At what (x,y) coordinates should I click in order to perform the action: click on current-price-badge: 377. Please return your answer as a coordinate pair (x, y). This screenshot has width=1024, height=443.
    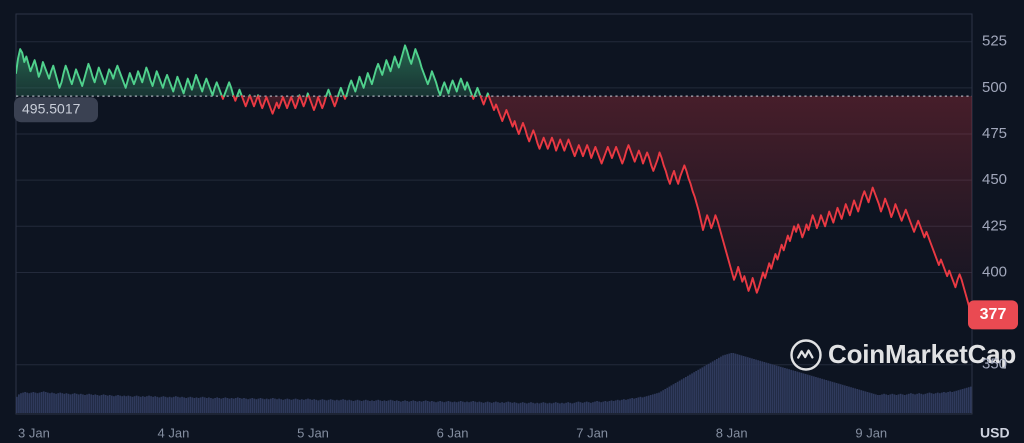
    Looking at the image, I should click on (993, 315).